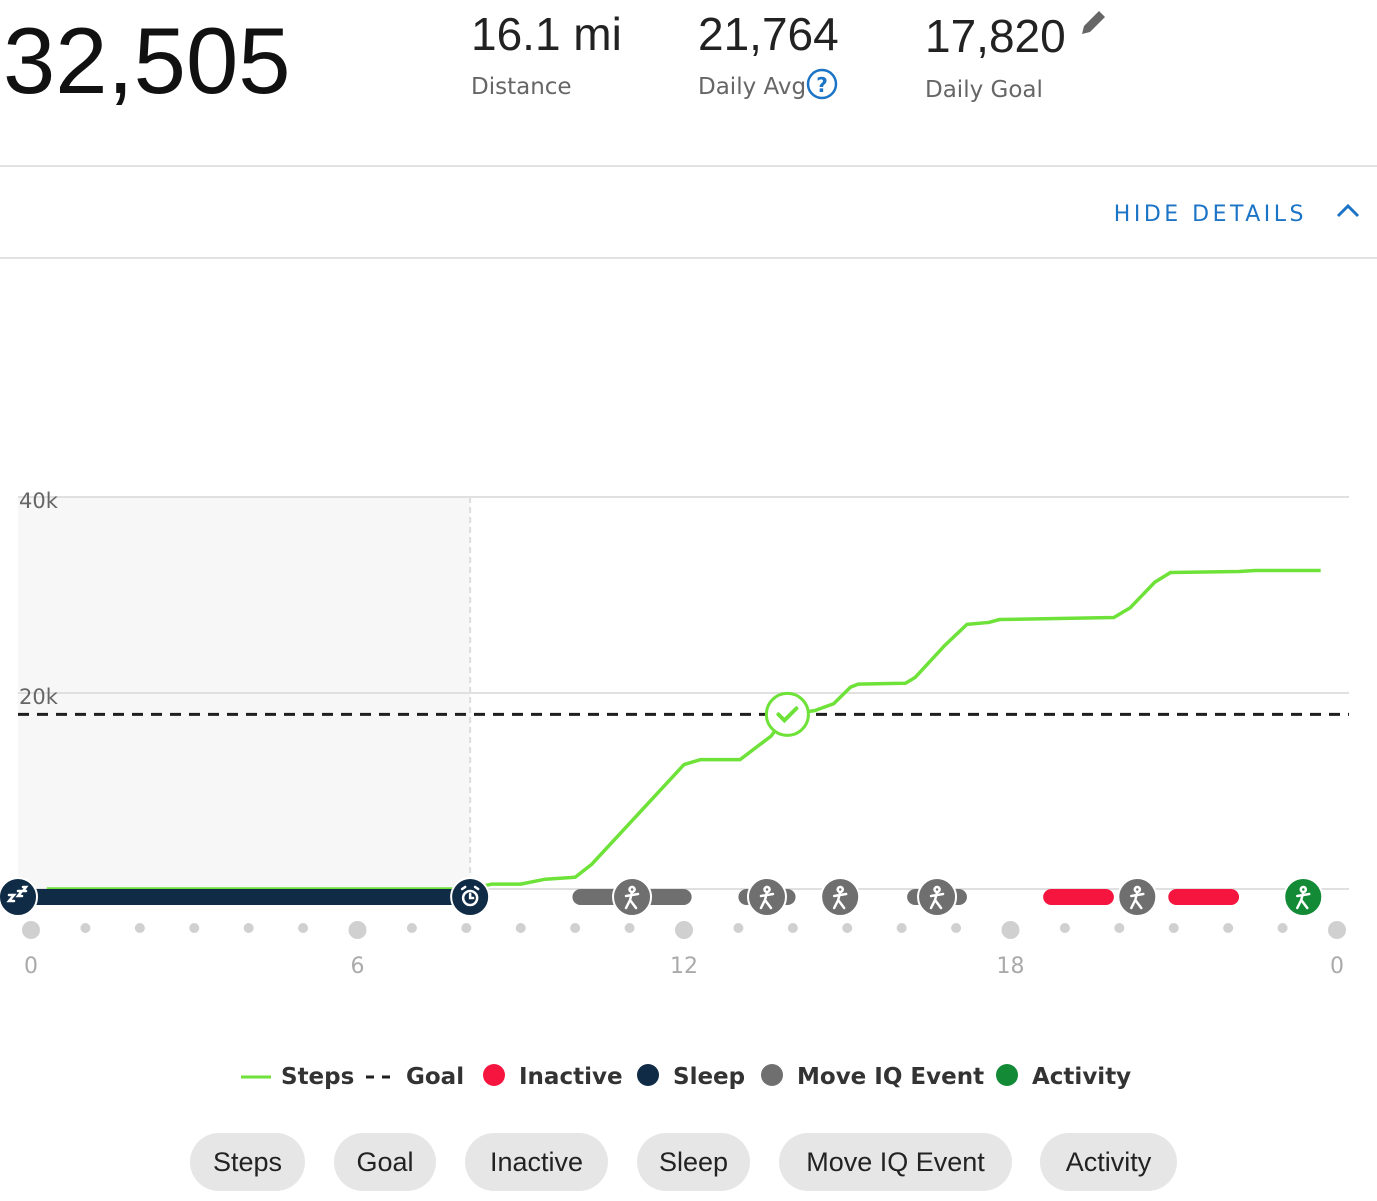 The width and height of the screenshot is (1377, 1201). I want to click on goal-check, so click(787, 715).